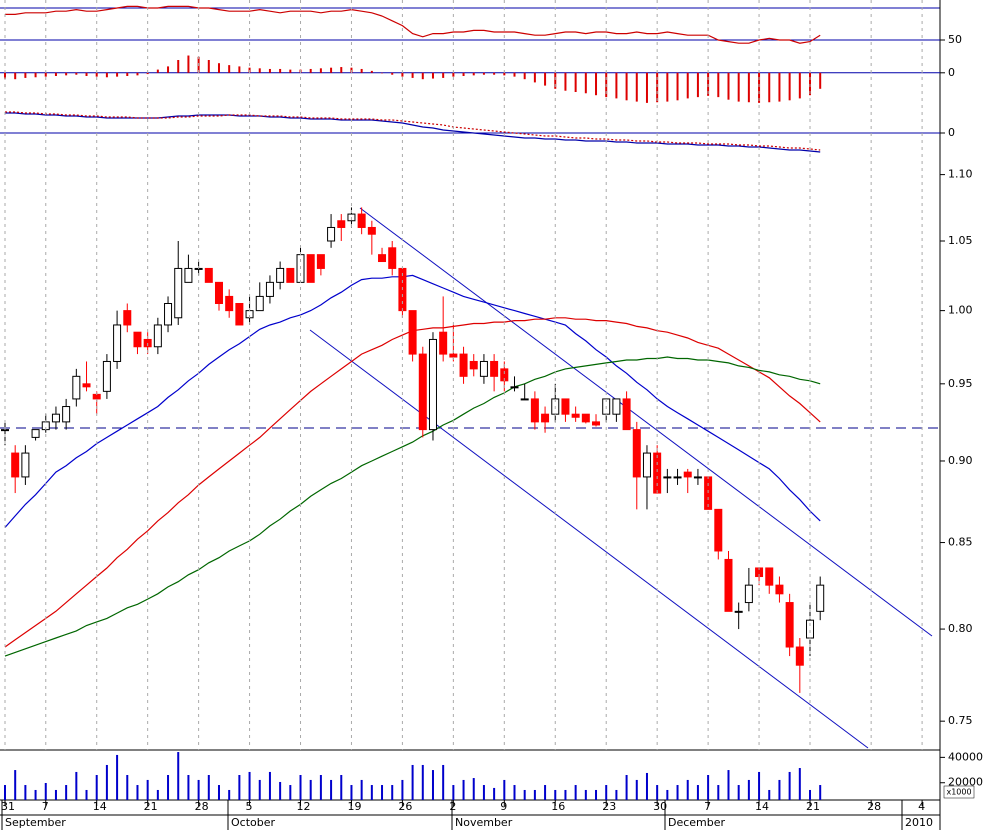 The image size is (989, 830). I want to click on x-tick-label: 14, so click(100, 806).